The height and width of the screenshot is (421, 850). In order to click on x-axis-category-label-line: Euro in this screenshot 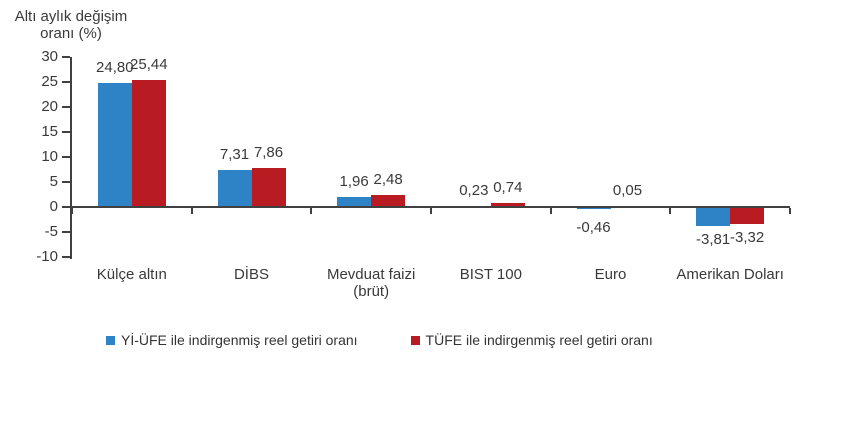, I will do `click(610, 274)`.